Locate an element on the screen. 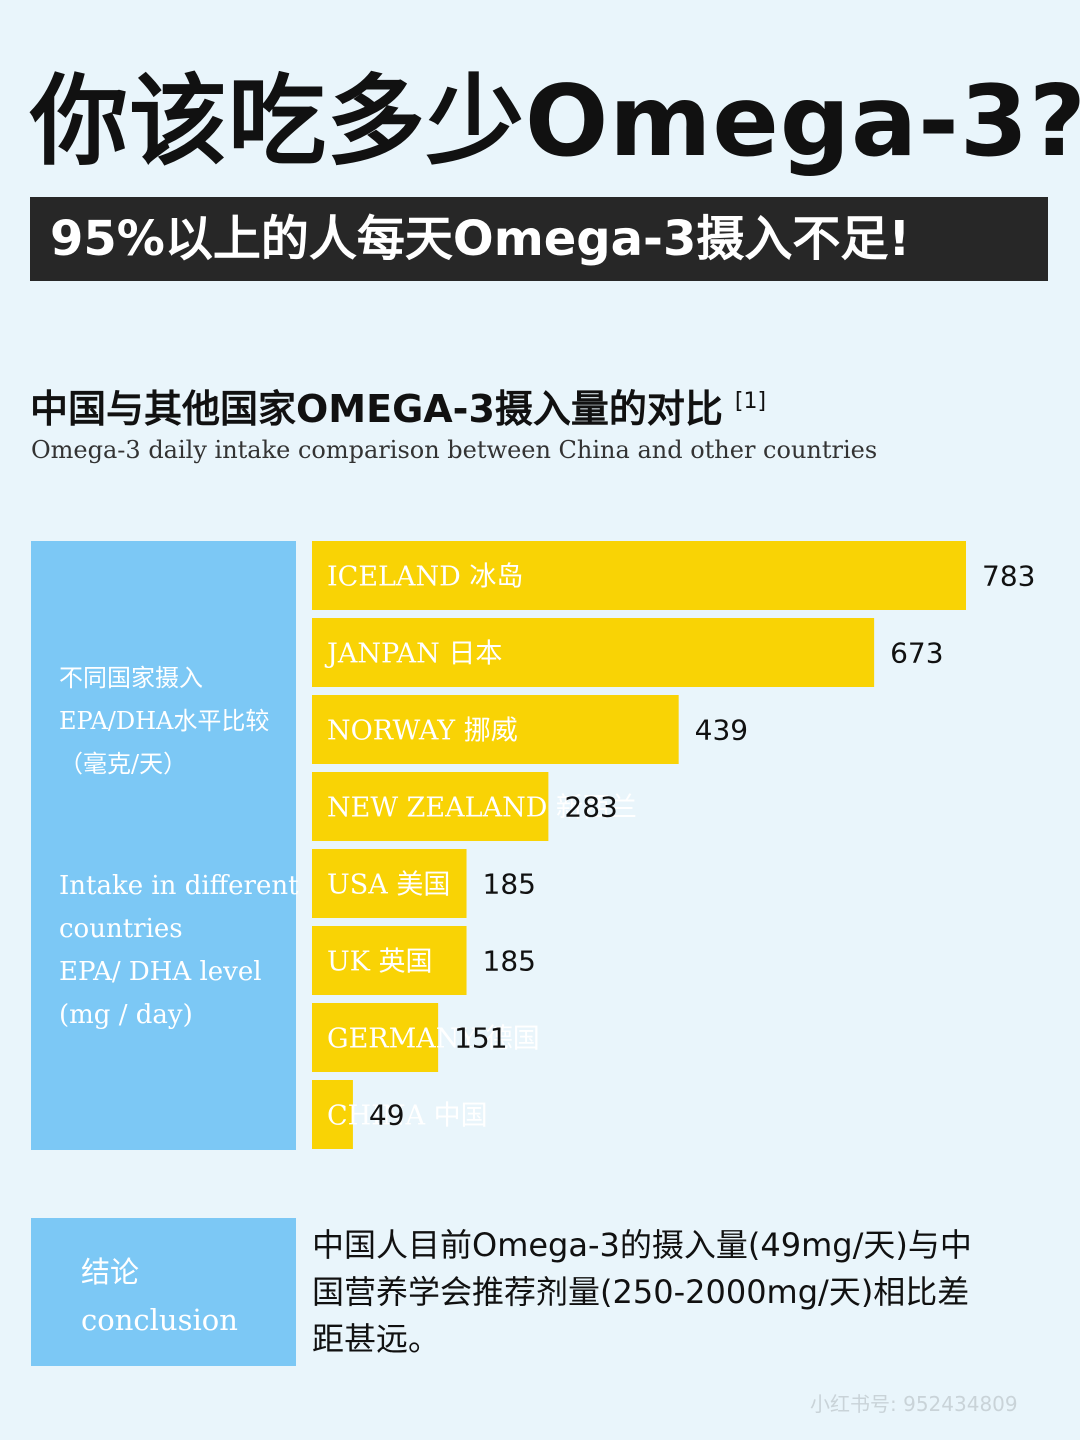 Image resolution: width=1080 pixels, height=1440 pixels. bar-category-label: CHINA 中国 is located at coordinates (407, 1116).